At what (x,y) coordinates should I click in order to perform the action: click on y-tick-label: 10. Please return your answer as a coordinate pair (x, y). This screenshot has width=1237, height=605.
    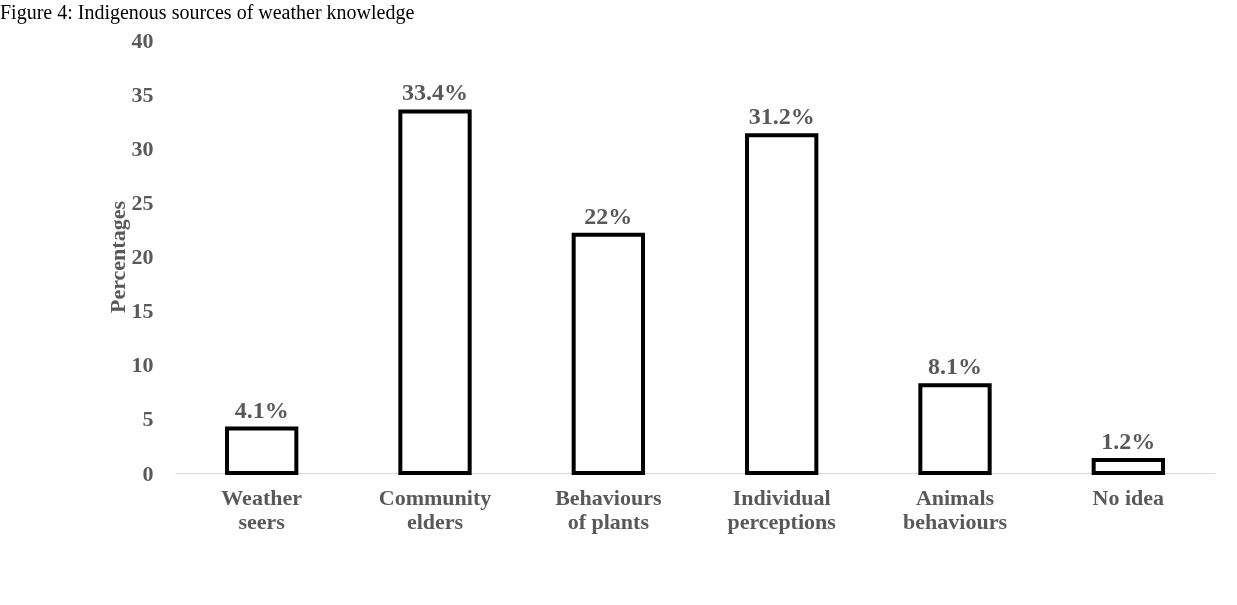
    Looking at the image, I should click on (142, 365).